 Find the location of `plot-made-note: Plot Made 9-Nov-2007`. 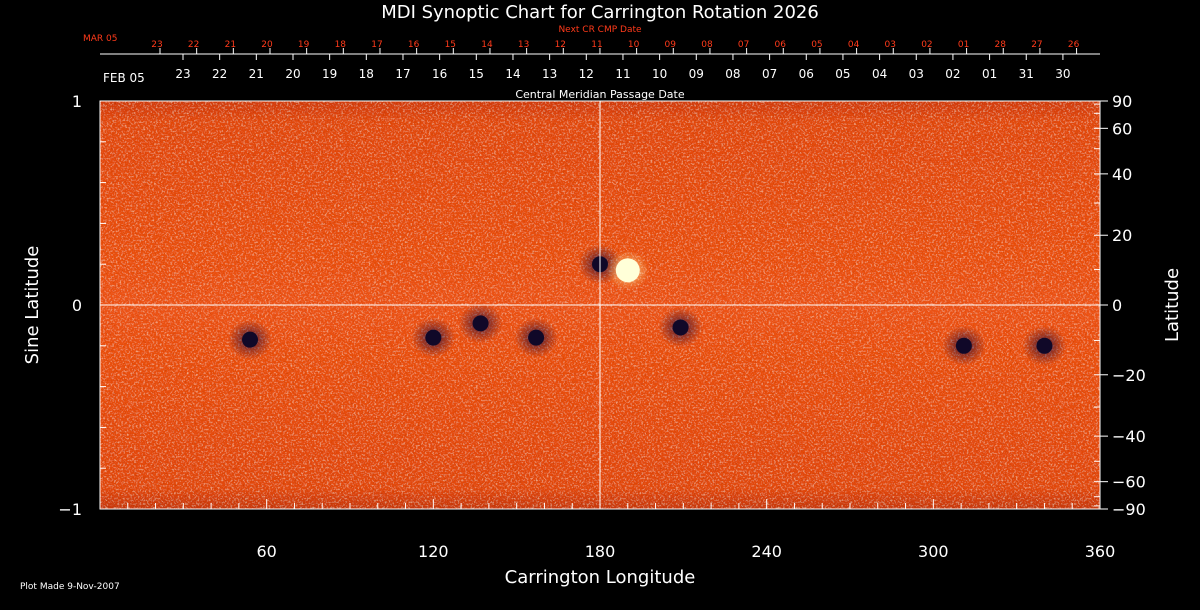

plot-made-note: Plot Made 9-Nov-2007 is located at coordinates (70, 587).